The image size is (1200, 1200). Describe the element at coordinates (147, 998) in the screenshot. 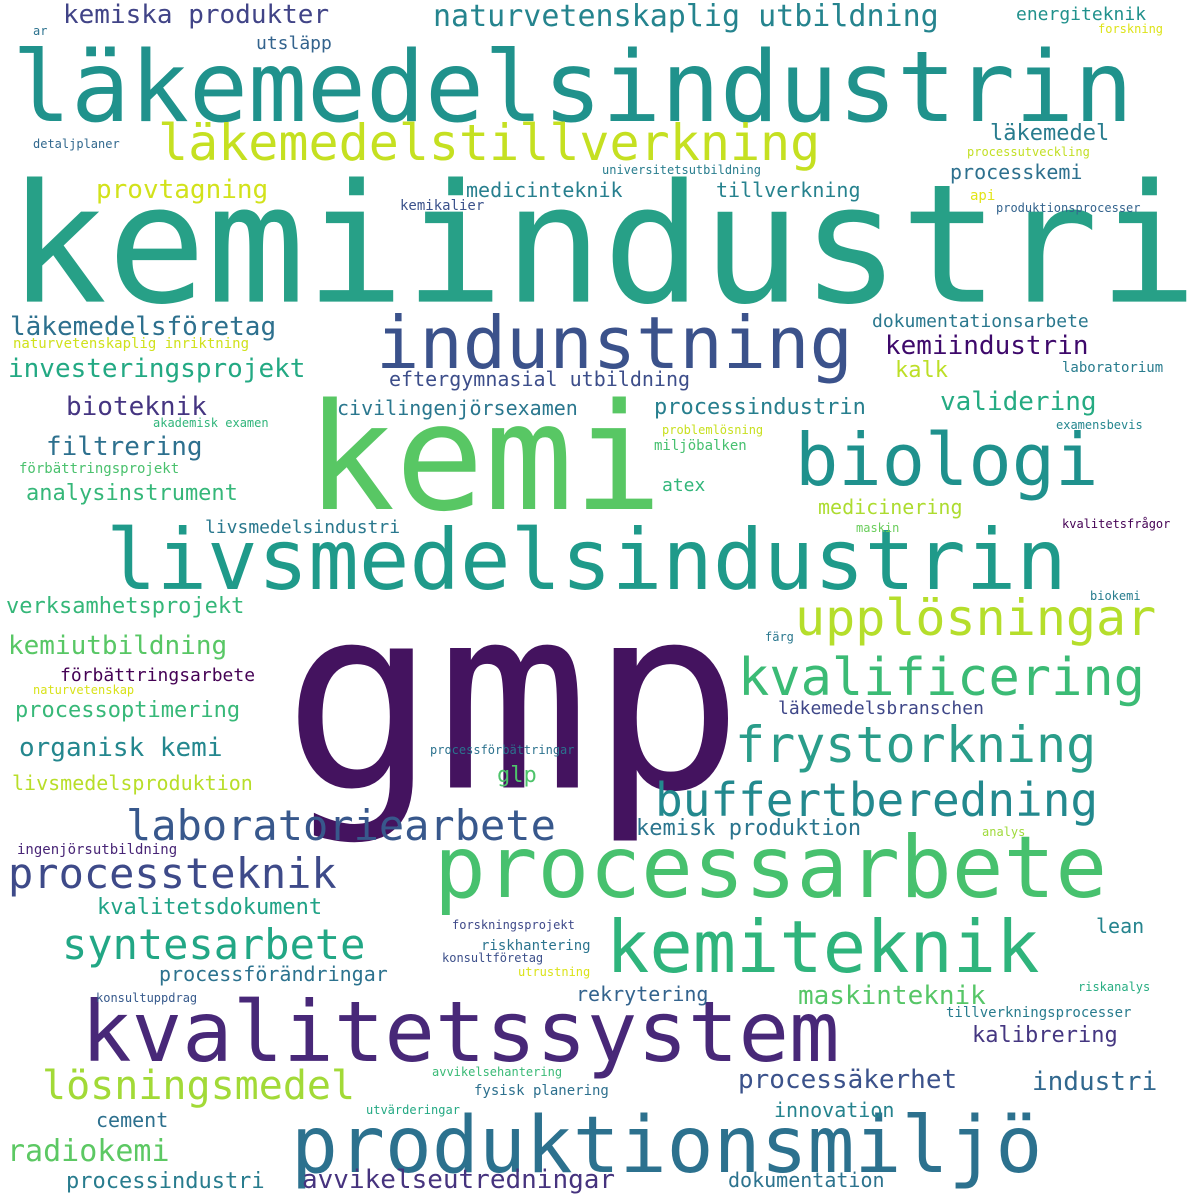

I see `word: konsultuppdrag` at that location.